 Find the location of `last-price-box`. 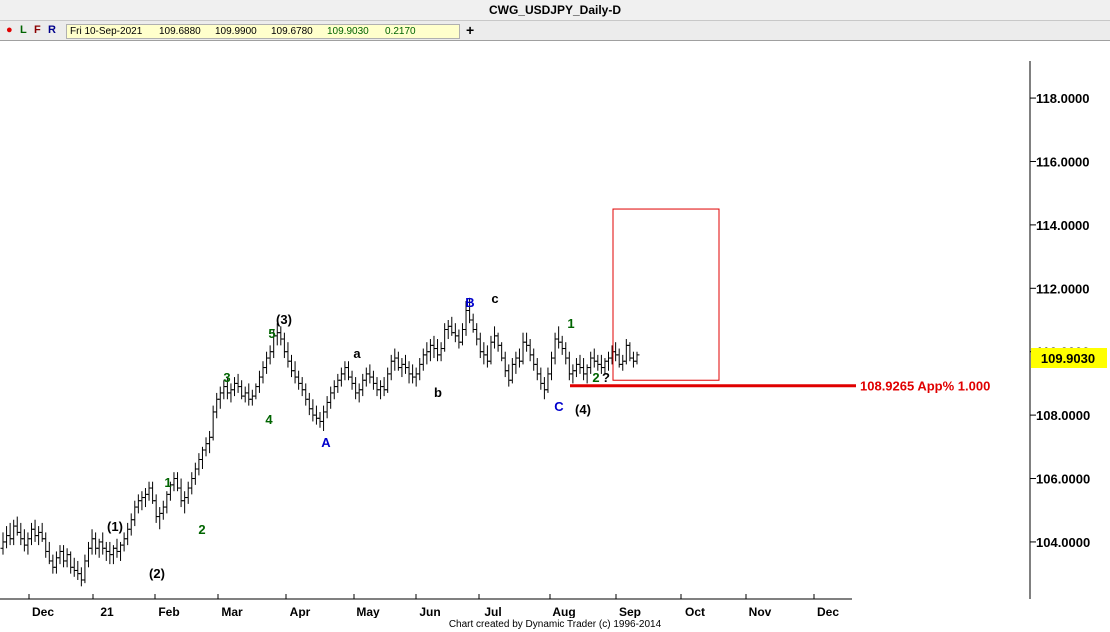

last-price-box is located at coordinates (1069, 358).